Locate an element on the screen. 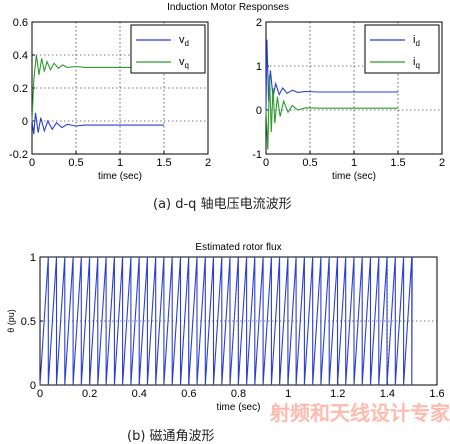 This screenshot has height=444, width=450. x-tick-label: 1.4 is located at coordinates (387, 394).